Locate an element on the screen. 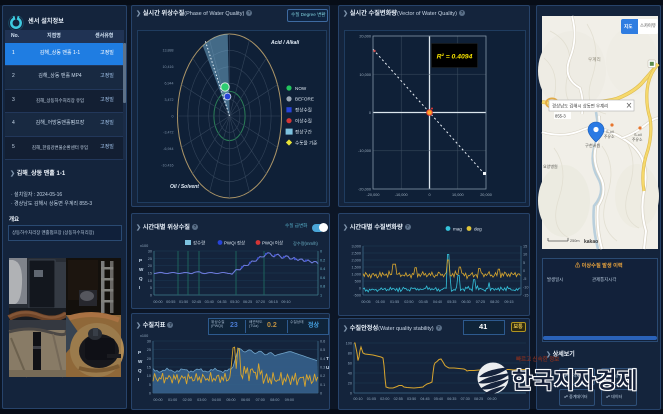  svg-text: I is located at coordinates (138, 379).